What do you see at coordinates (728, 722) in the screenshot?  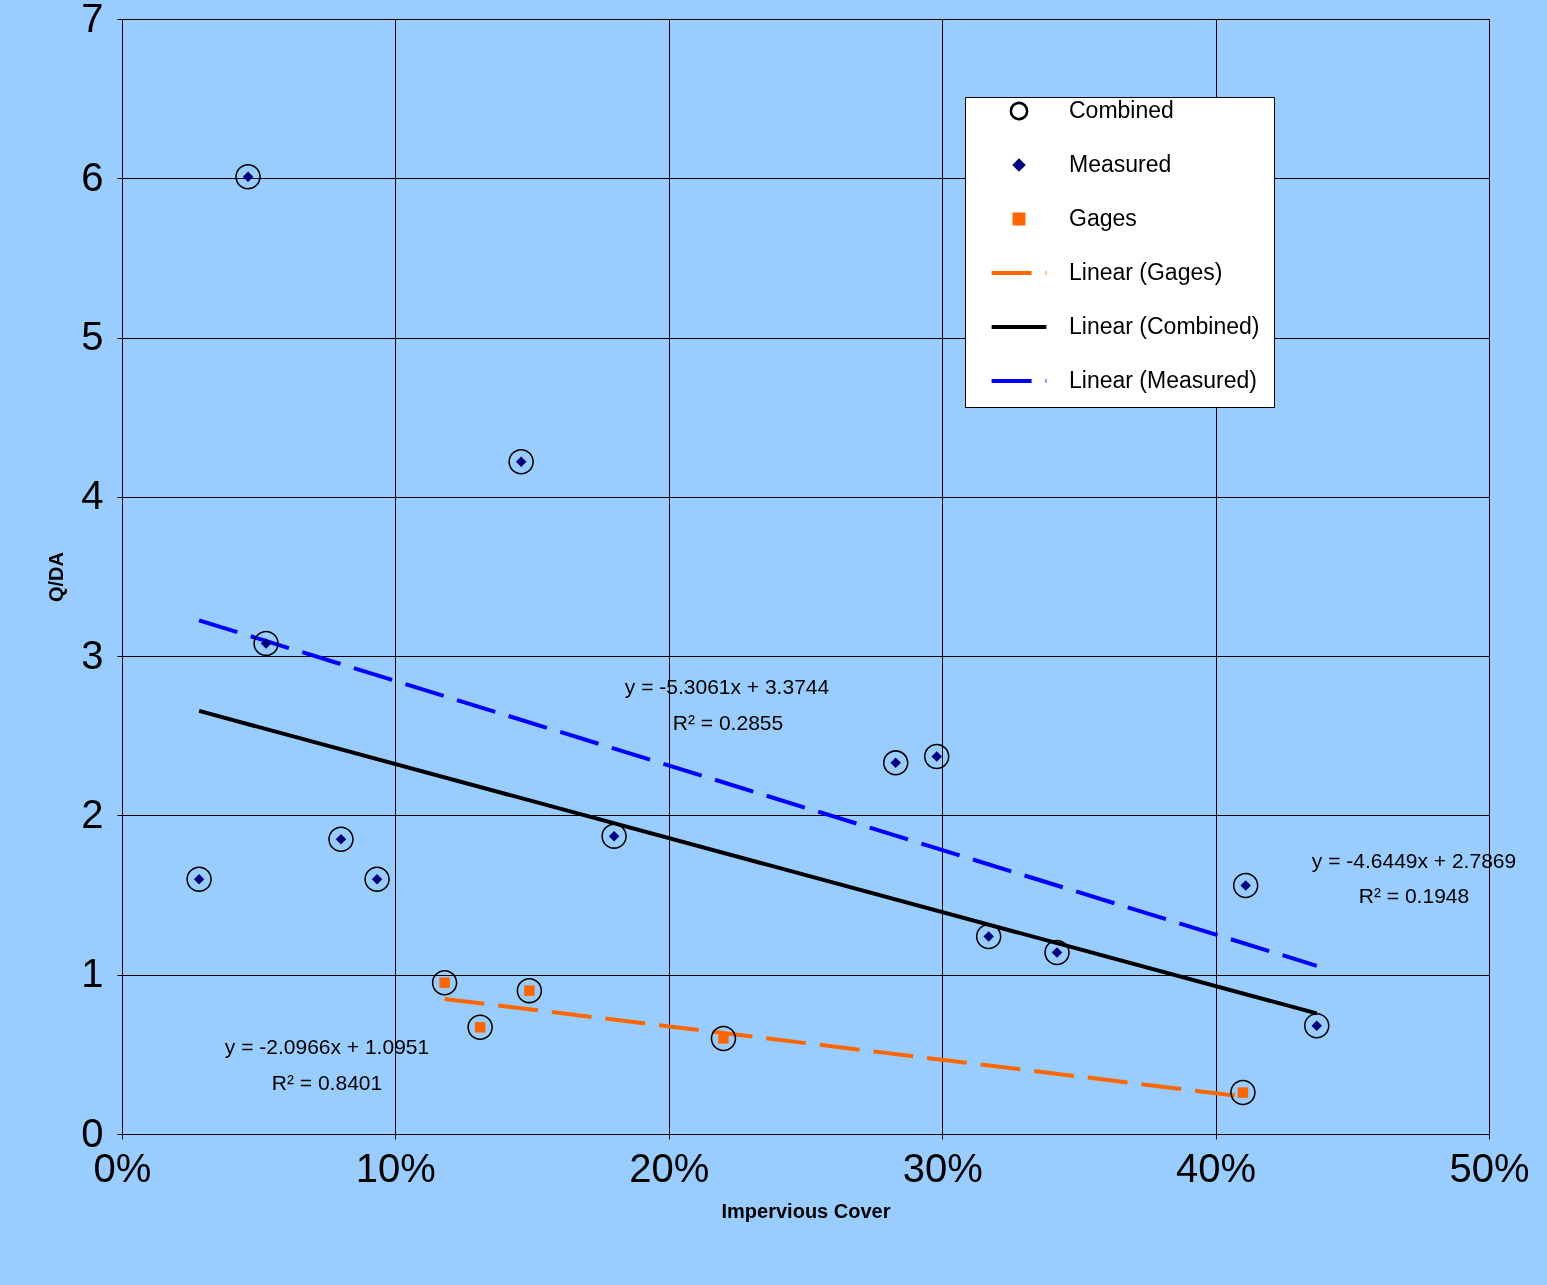 I see `annotation: R² = 0.2855` at bounding box center [728, 722].